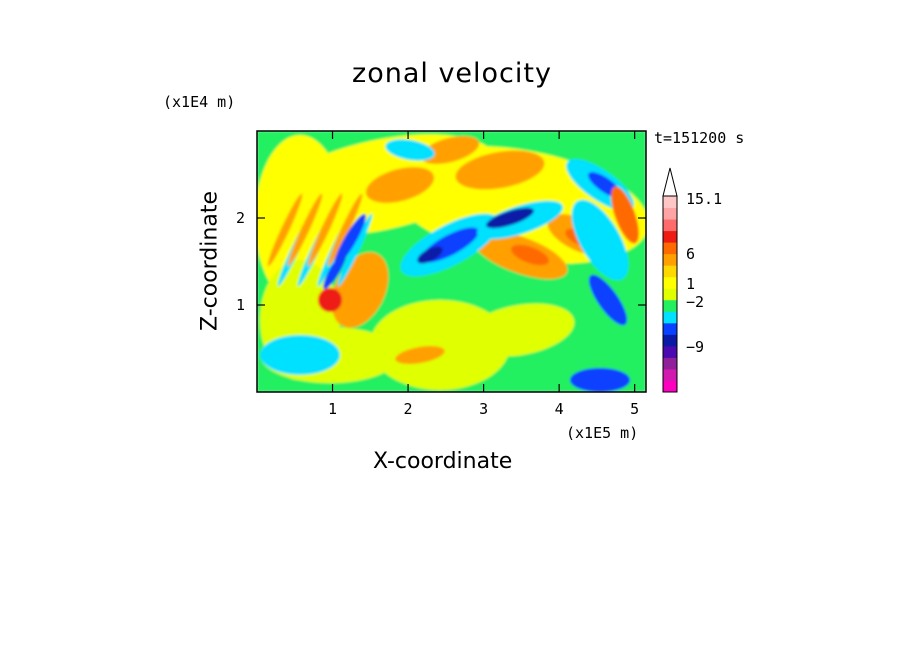  Describe the element at coordinates (690, 254) in the screenshot. I see `colorbar-tick-label: 6` at that location.